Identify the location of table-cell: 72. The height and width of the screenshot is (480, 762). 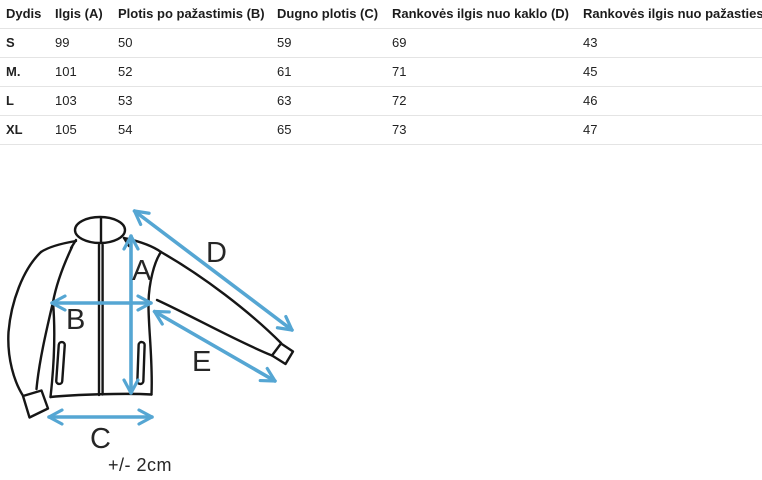
(487, 101).